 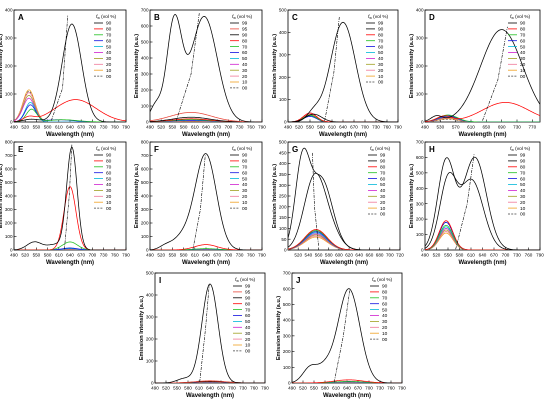 What do you see at coordinates (245, 30) in the screenshot?
I see `legend-label-95: 95` at bounding box center [245, 30].